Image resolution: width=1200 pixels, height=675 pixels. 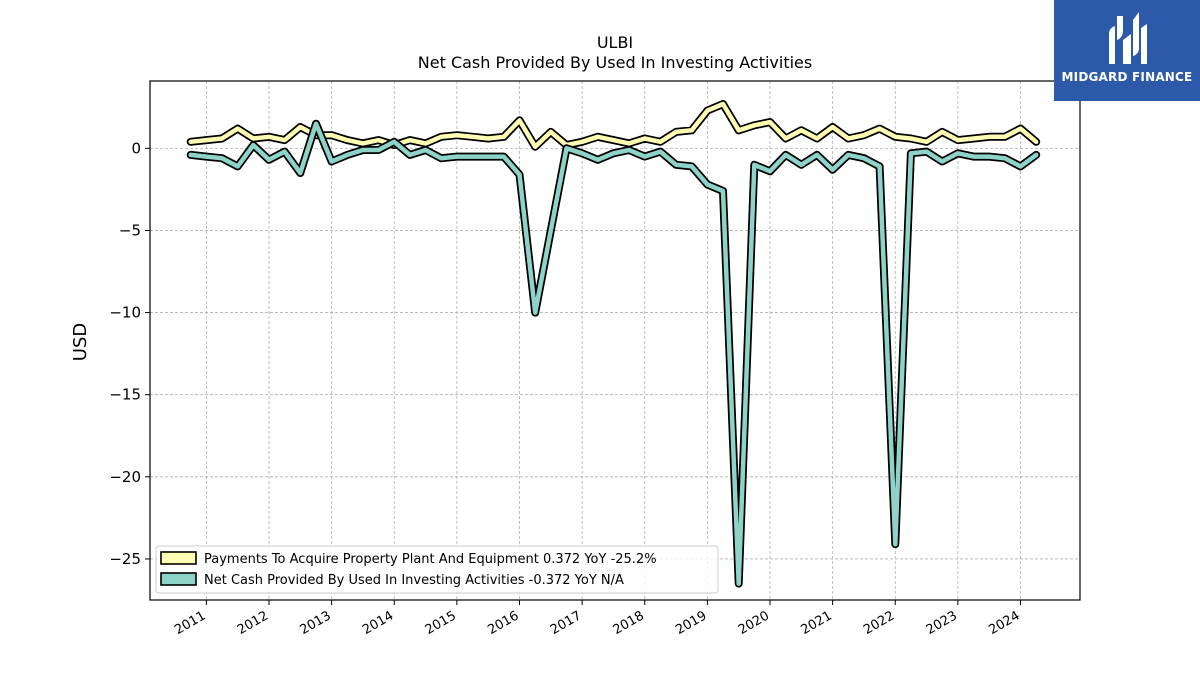 I want to click on y-tick-label: −20, so click(x=125, y=477).